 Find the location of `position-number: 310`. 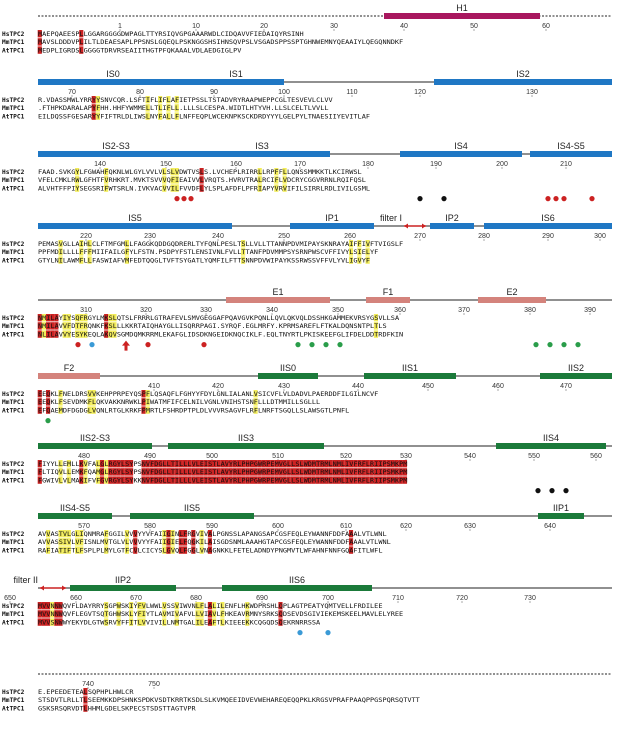

position-number: 310 is located at coordinates (86, 310).